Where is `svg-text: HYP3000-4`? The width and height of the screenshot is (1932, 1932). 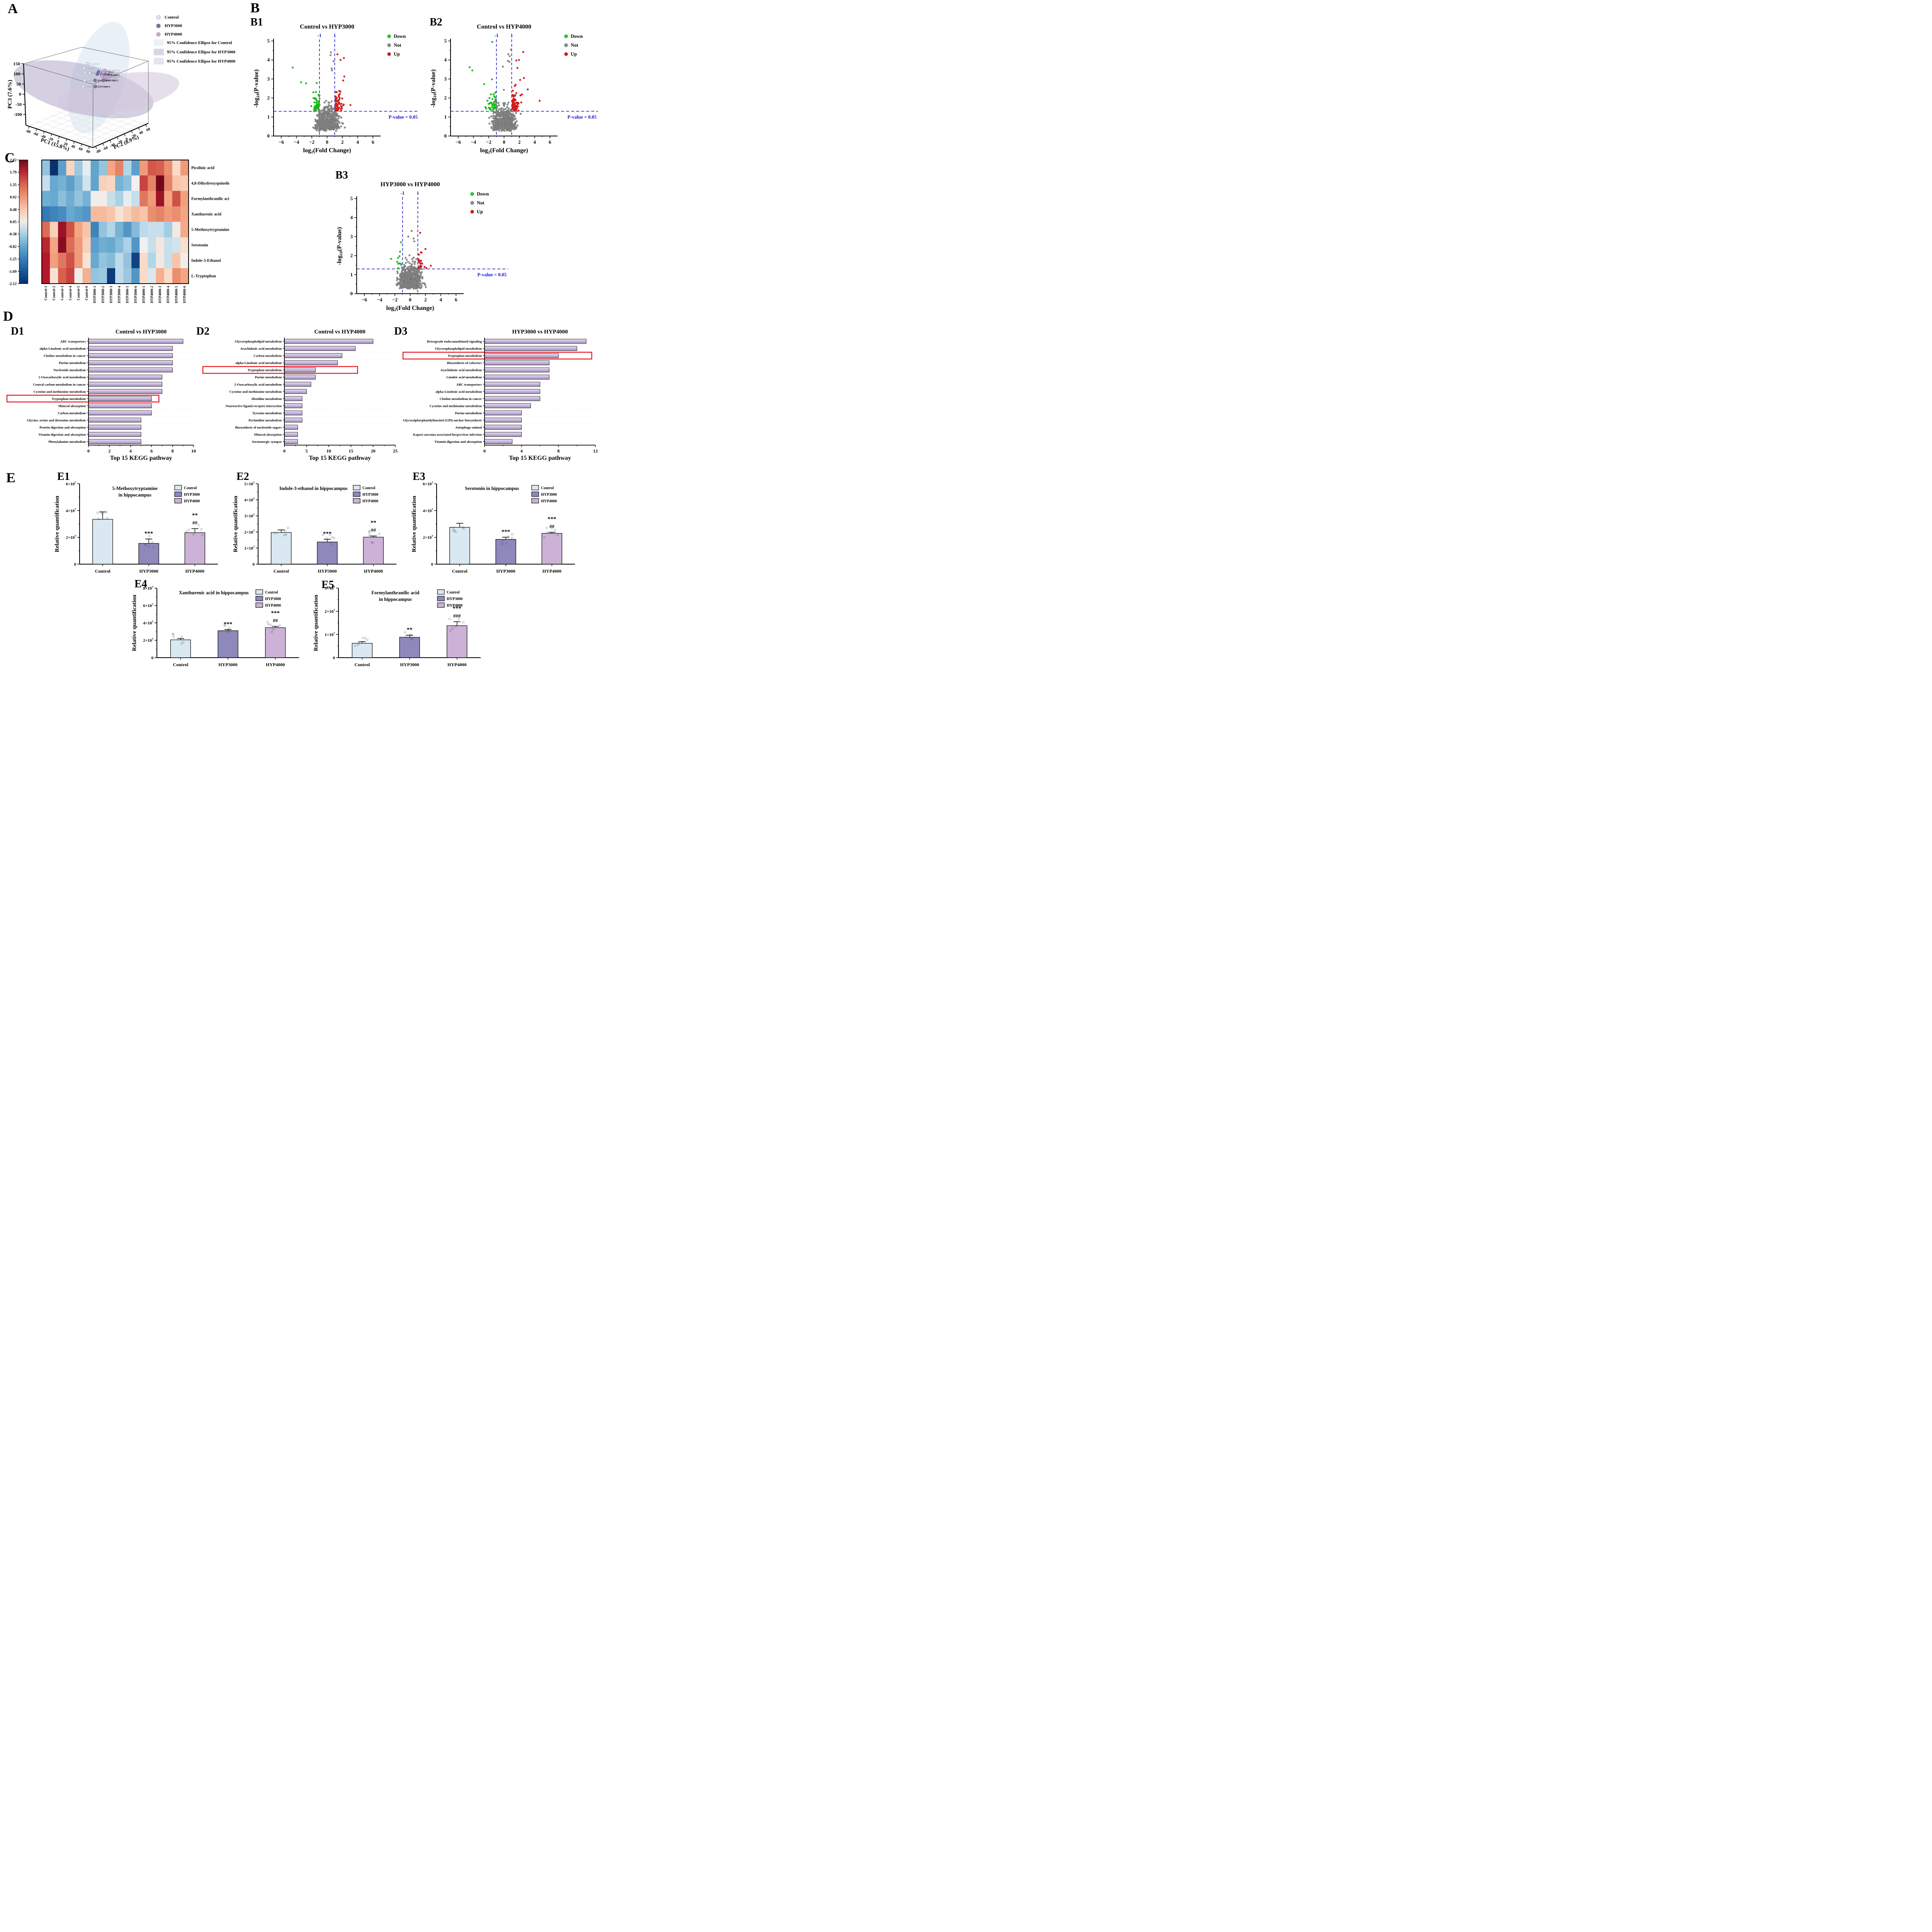
svg-text: HYP3000-4 is located at coordinates (119, 294).